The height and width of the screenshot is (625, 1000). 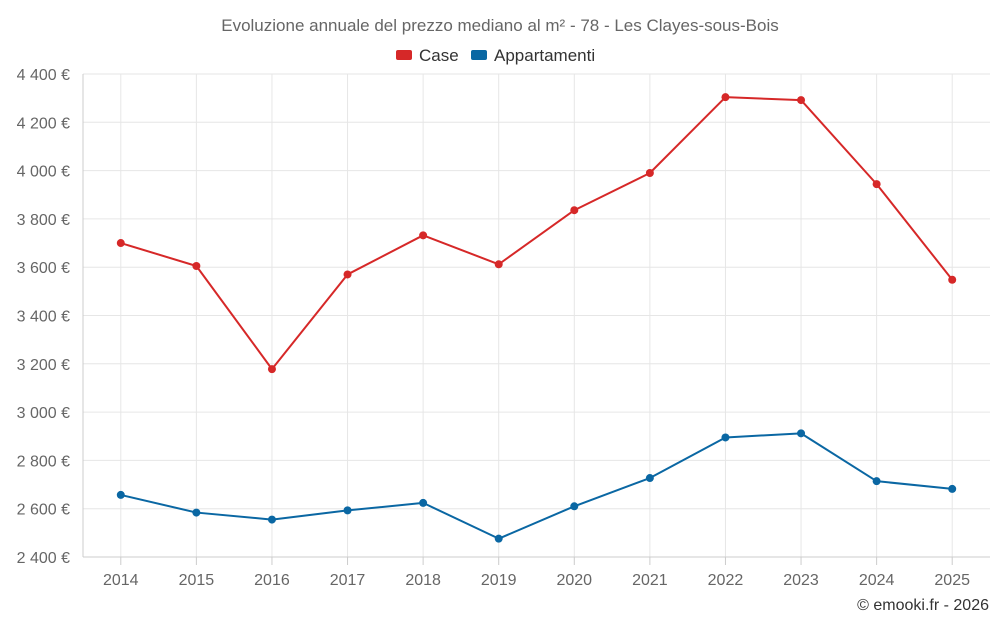 I want to click on y-tick-label: 4 200 €, so click(x=43, y=123).